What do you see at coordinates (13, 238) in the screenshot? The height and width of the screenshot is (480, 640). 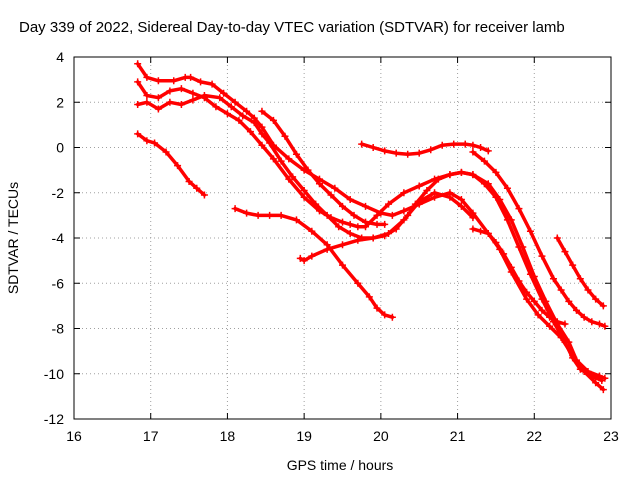 I see `y-axis-label: SDTVAR / TECUs` at bounding box center [13, 238].